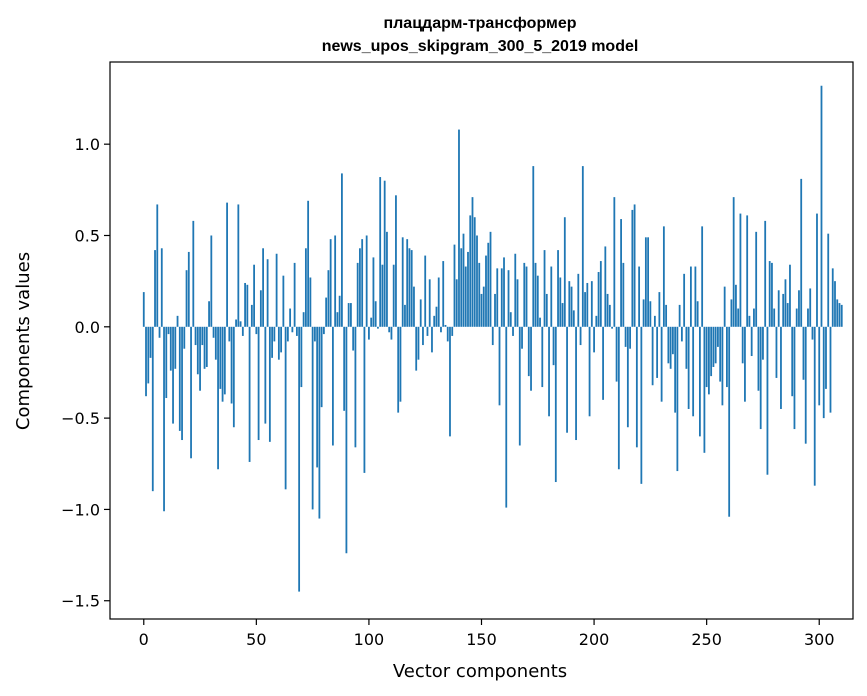 The image size is (867, 696). I want to click on y-tick-label: −1.5, so click(80, 601).